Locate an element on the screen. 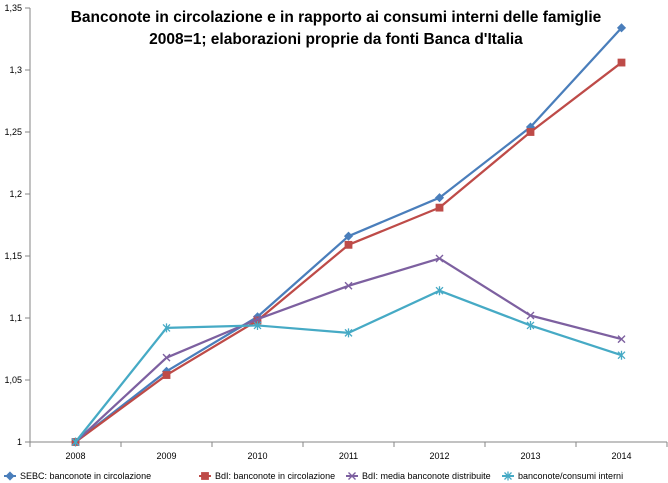 This screenshot has height=483, width=668. x-tick-label: 2008 is located at coordinates (75, 456).